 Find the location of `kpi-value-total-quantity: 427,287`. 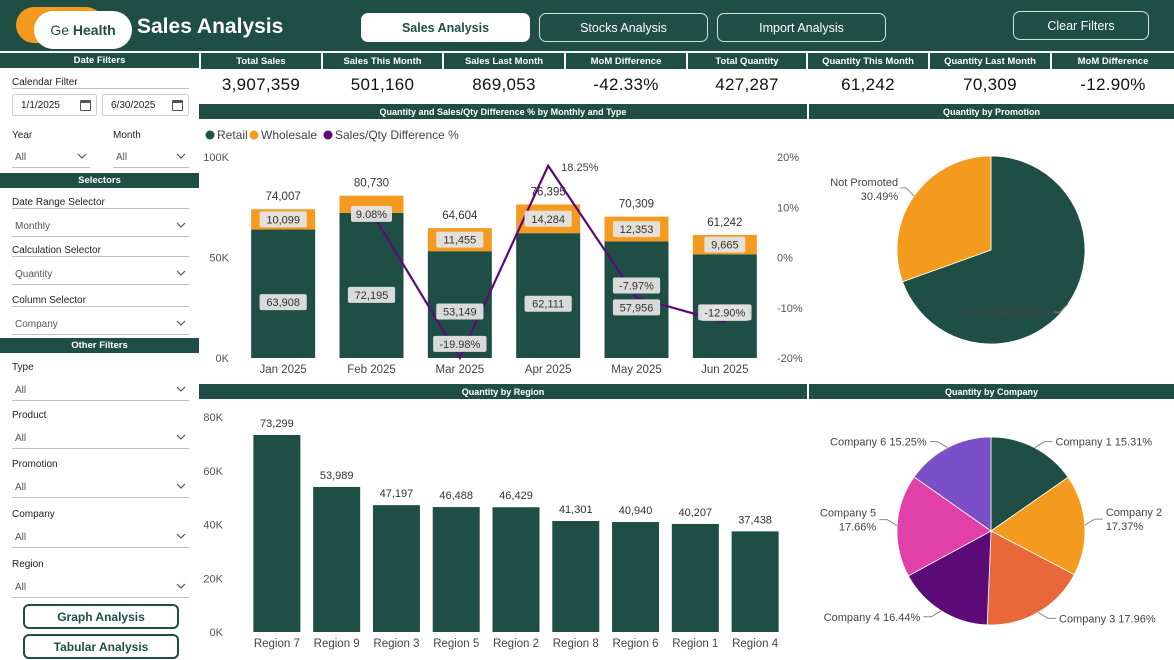

kpi-value-total-quantity: 427,287 is located at coordinates (747, 84).